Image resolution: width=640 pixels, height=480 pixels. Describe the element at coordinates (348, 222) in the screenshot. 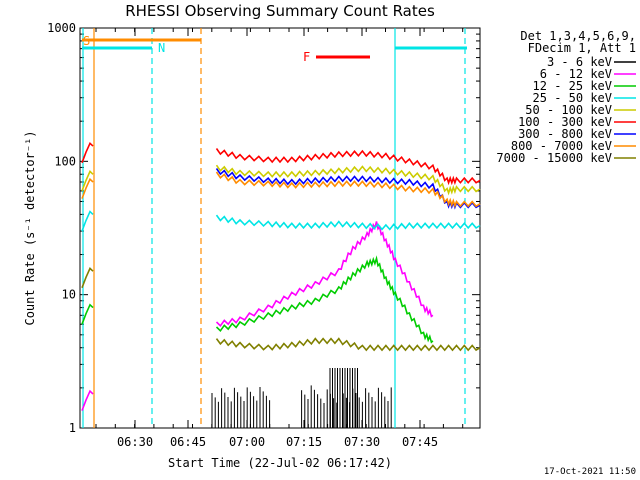

I see `series-line-25-50kev` at that location.